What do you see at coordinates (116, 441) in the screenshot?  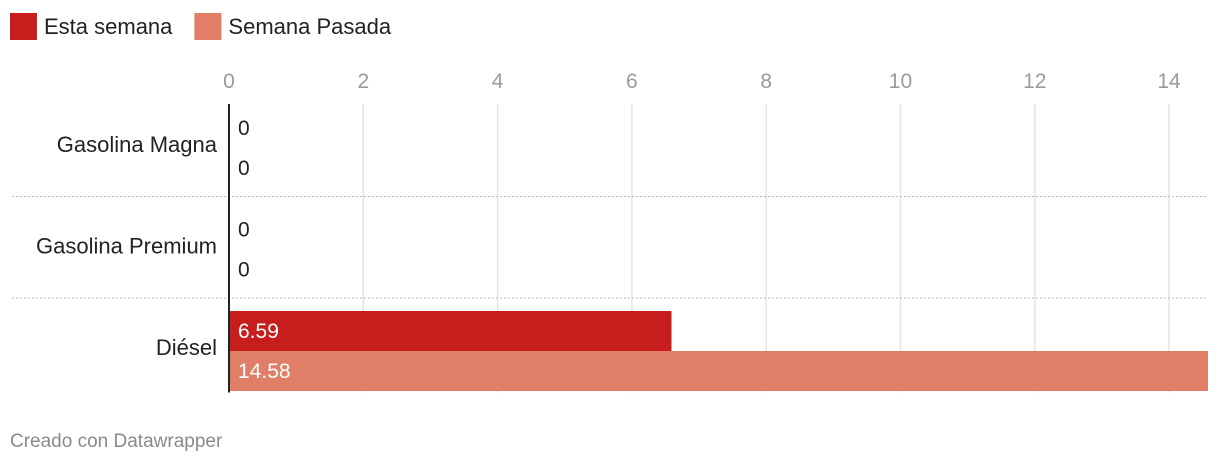 I see `footer-credit: Creado con Datawrapper` at bounding box center [116, 441].